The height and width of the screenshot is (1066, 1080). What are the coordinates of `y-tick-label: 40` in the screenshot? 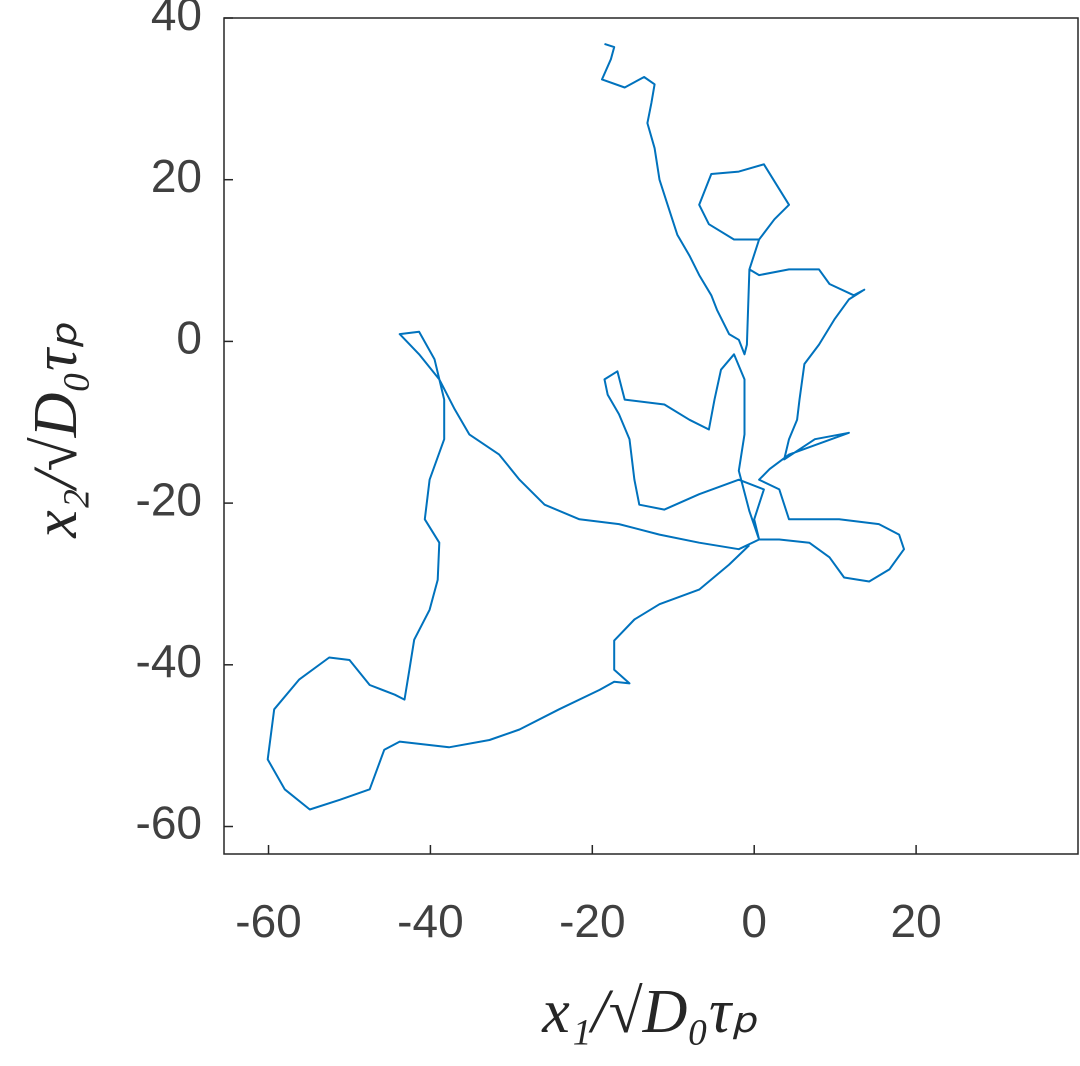 It's located at (176, 20).